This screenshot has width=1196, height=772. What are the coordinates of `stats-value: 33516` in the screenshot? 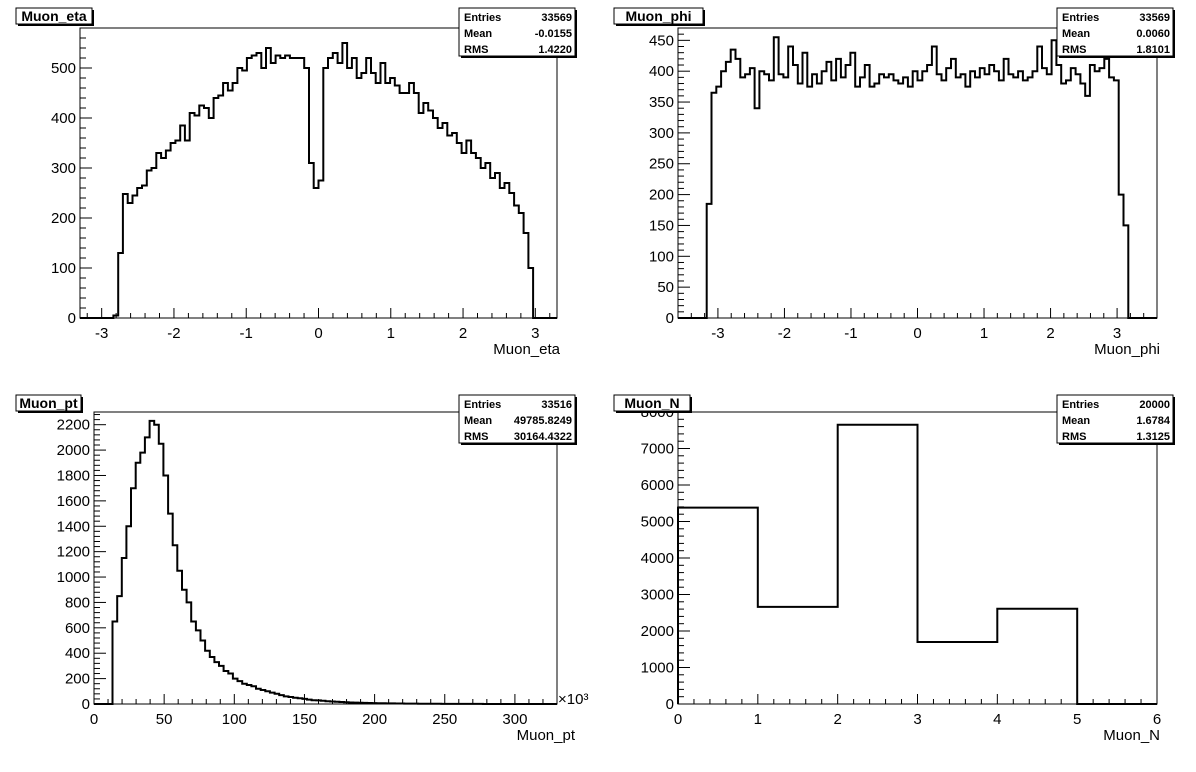 It's located at (556, 405).